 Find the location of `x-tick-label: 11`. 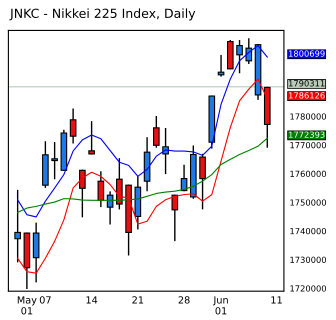

x-tick-label: 11 is located at coordinates (276, 300).